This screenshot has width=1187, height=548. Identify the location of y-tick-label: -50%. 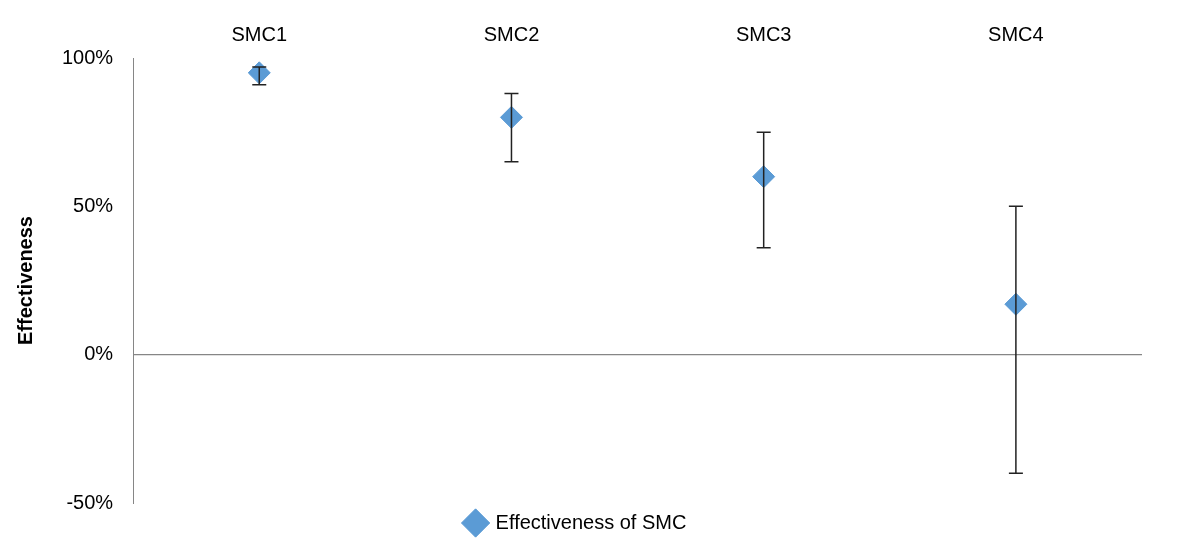
(90, 501).